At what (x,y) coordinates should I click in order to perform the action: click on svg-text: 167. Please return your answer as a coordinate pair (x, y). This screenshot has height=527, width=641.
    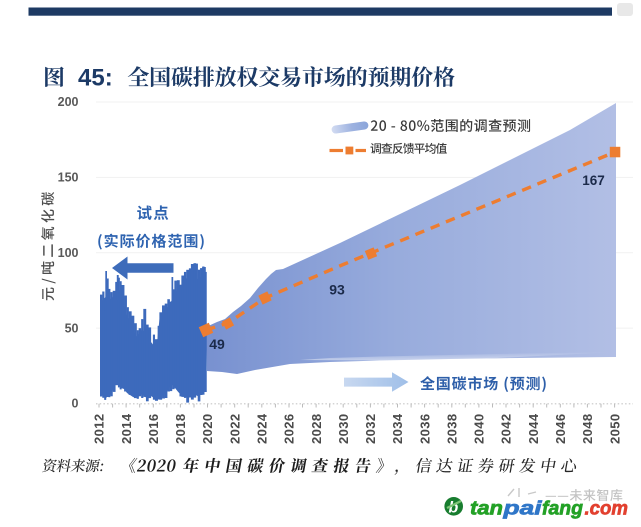
    Looking at the image, I should click on (593, 180).